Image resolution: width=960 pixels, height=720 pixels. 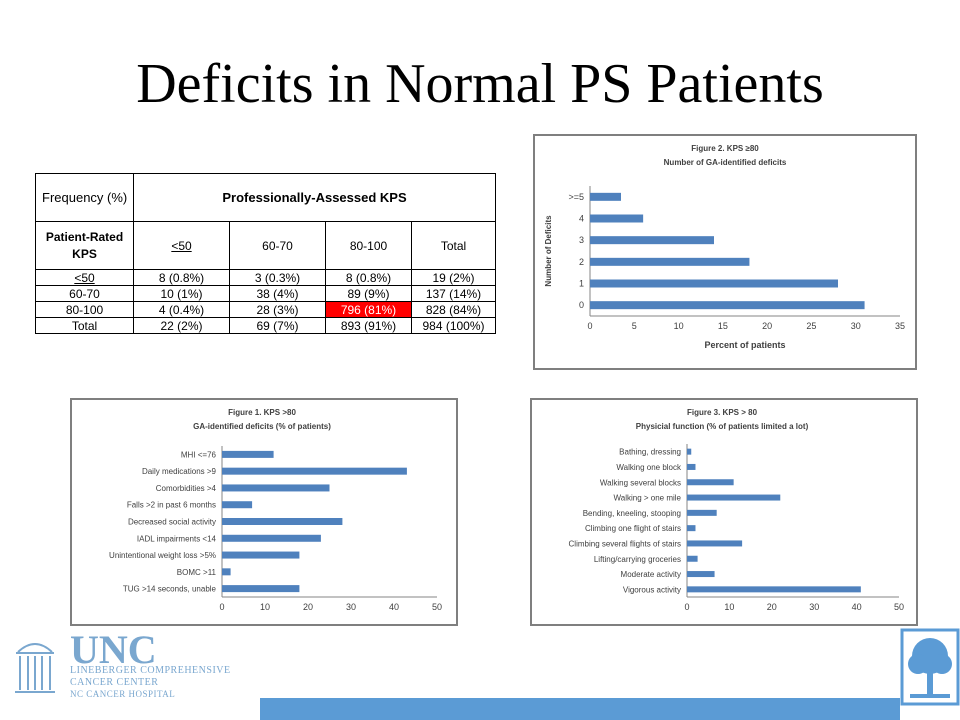 I want to click on chart-subtitle: GA-identified deficits (% of patients), so click(x=262, y=426).